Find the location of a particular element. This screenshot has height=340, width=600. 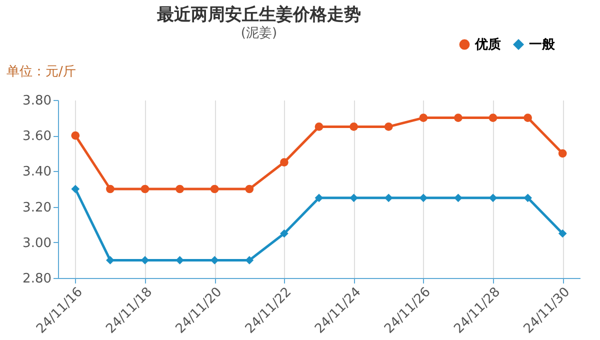

y-tick-label: 3.80 is located at coordinates (37, 101).